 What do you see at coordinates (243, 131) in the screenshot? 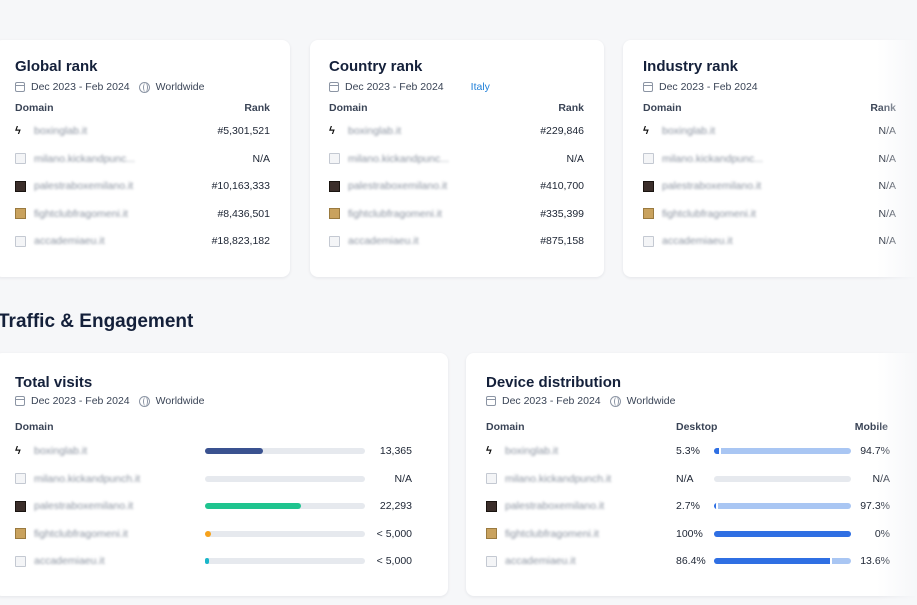
I see `rank-value: #5,301,521` at bounding box center [243, 131].